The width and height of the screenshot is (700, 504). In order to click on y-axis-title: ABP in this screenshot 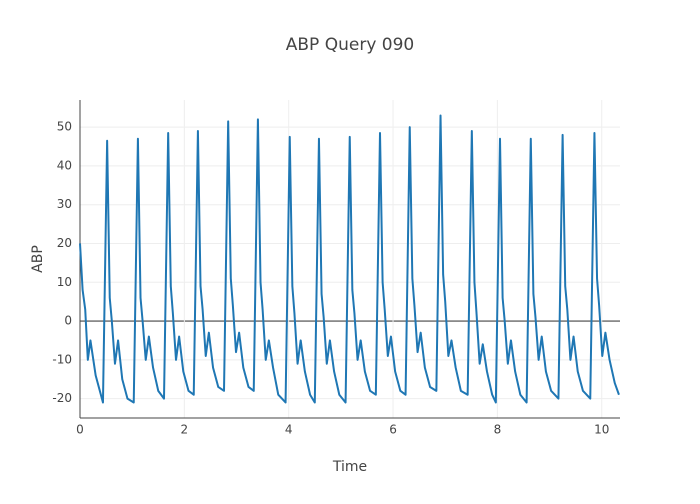, I will do `click(38, 259)`.